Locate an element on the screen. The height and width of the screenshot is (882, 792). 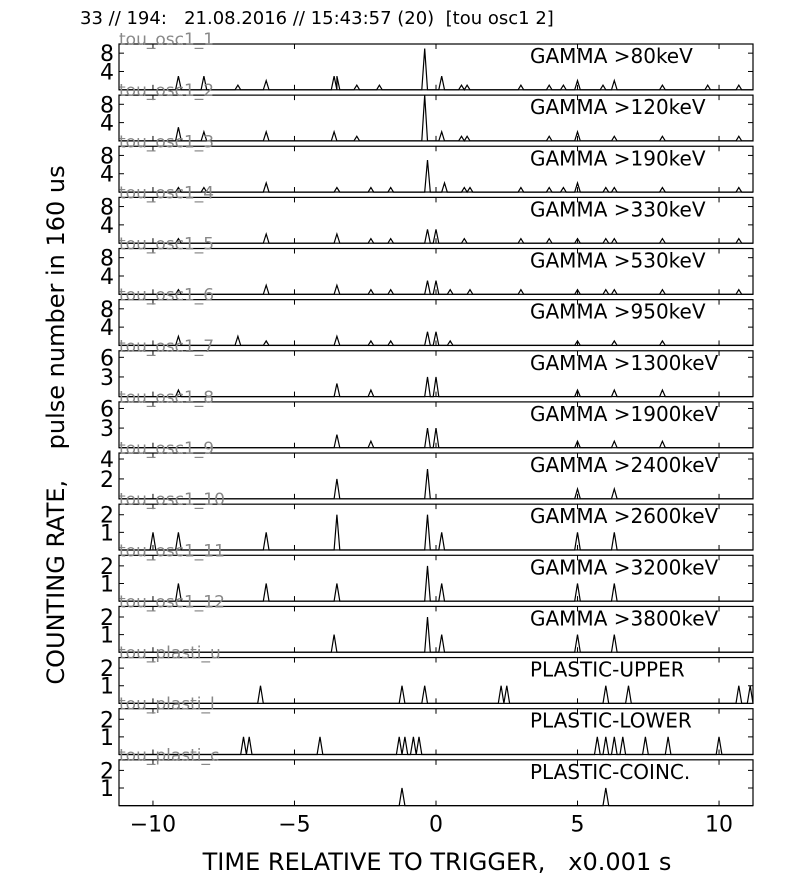
channel-name: tou_osc1_8 is located at coordinates (166, 398).